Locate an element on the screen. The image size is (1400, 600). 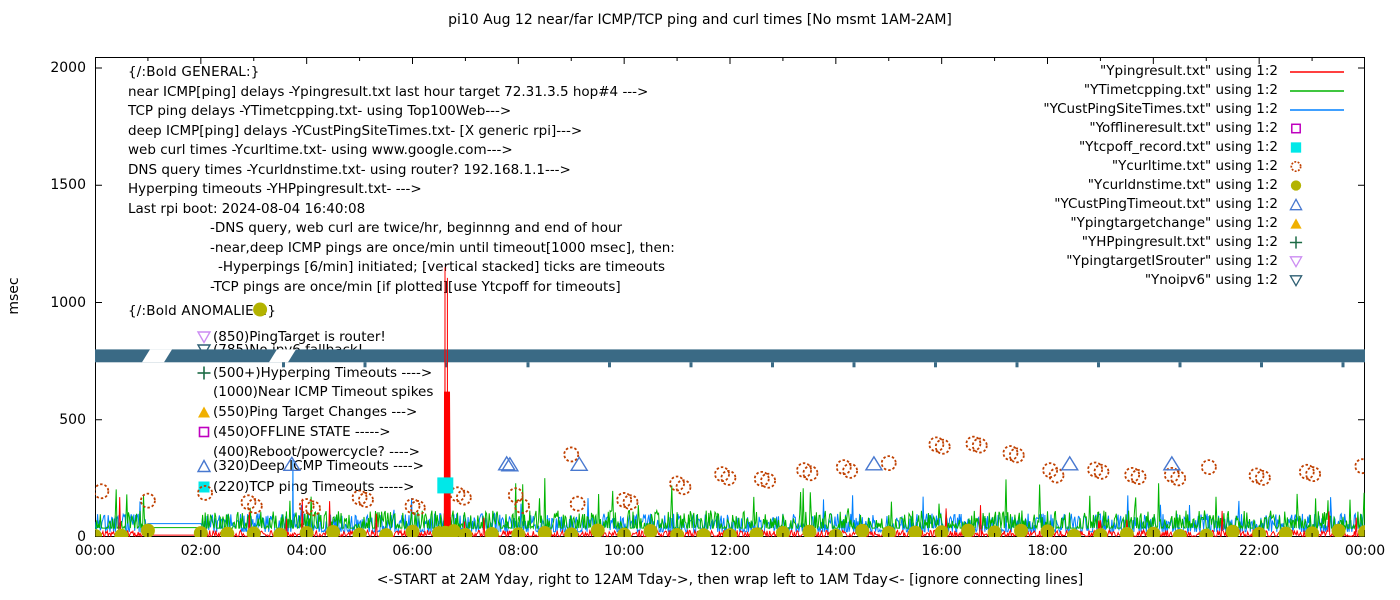
x-tick-label: 22:00 is located at coordinates (1259, 551).